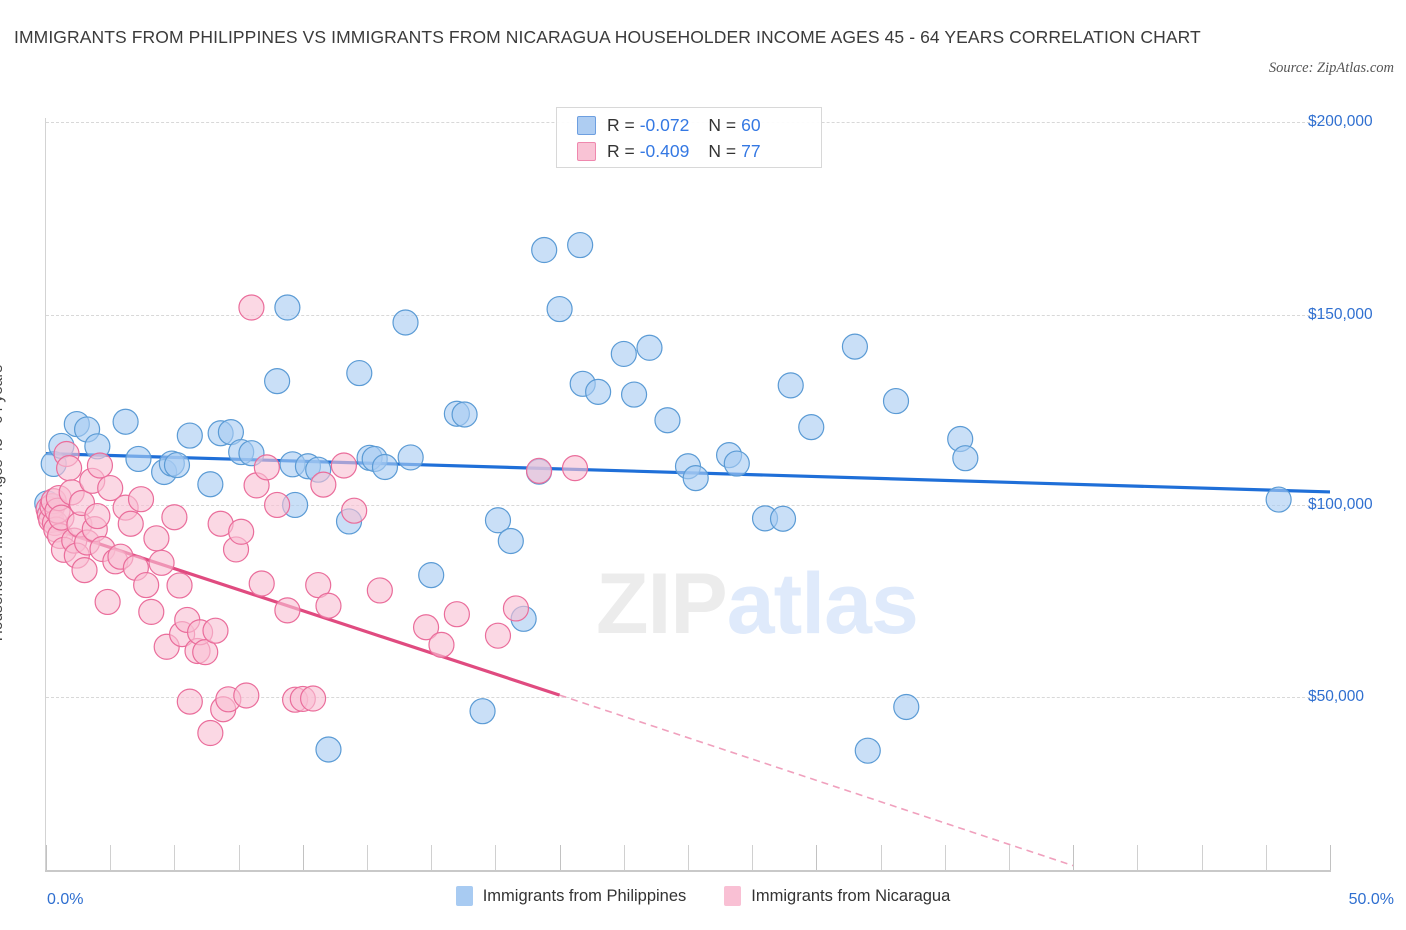  Describe the element at coordinates (1340, 121) in the screenshot. I see `y-tick-label-200000: $200,000` at that location.